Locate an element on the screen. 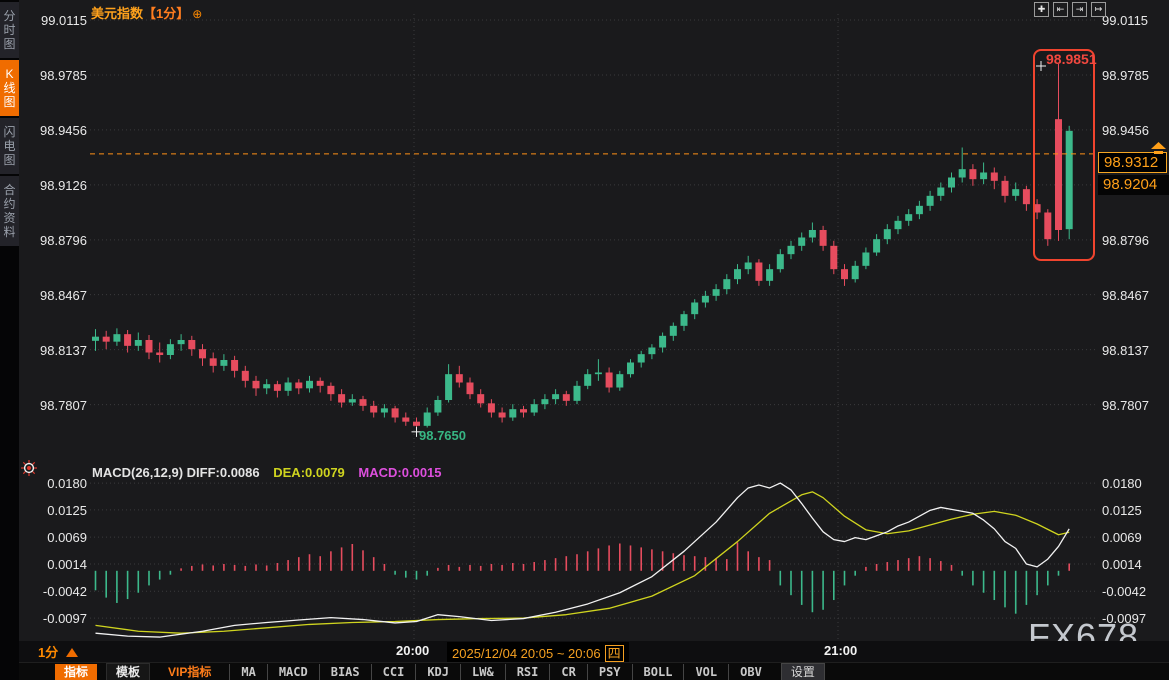 The width and height of the screenshot is (1169, 680). footer-button-CR: CR is located at coordinates (567, 671).